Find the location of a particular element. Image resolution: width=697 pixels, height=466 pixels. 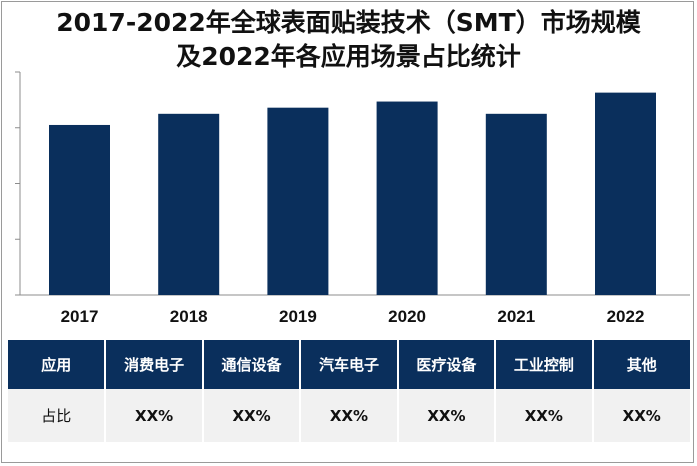

share-communication-equipment: XX% is located at coordinates (251, 415).